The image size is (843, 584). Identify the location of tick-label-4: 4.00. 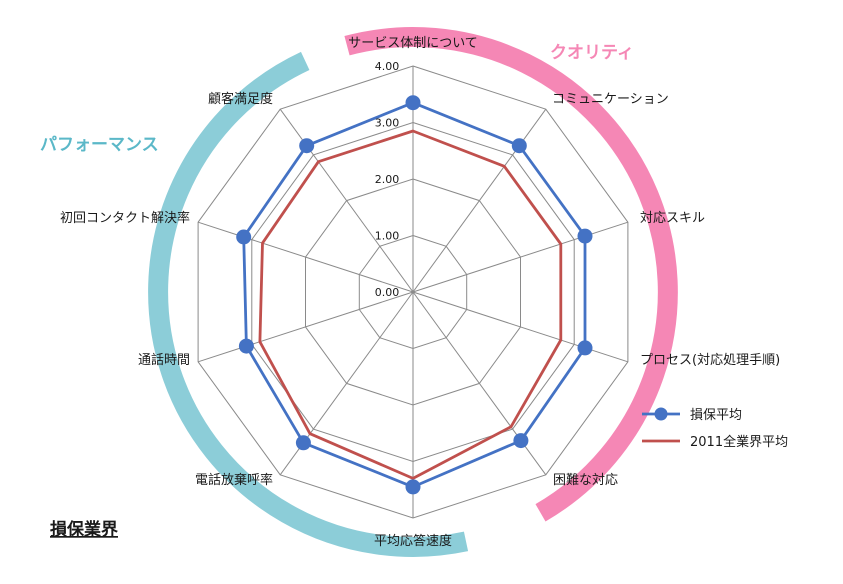
(387, 66).